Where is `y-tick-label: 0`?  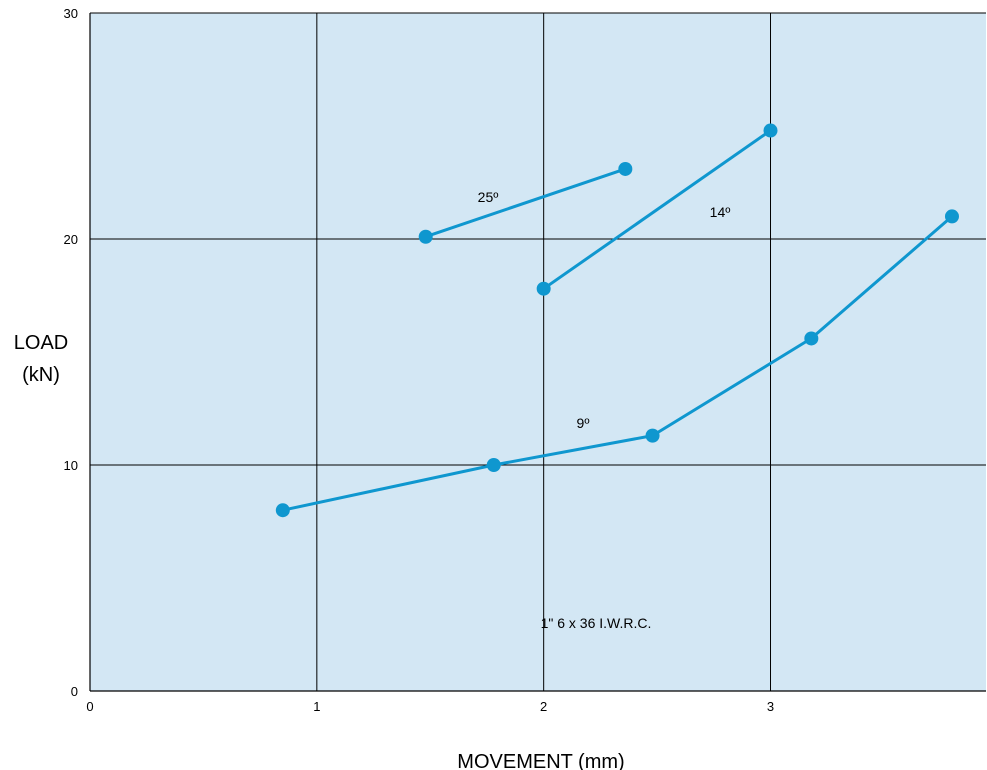 y-tick-label: 0 is located at coordinates (74, 691).